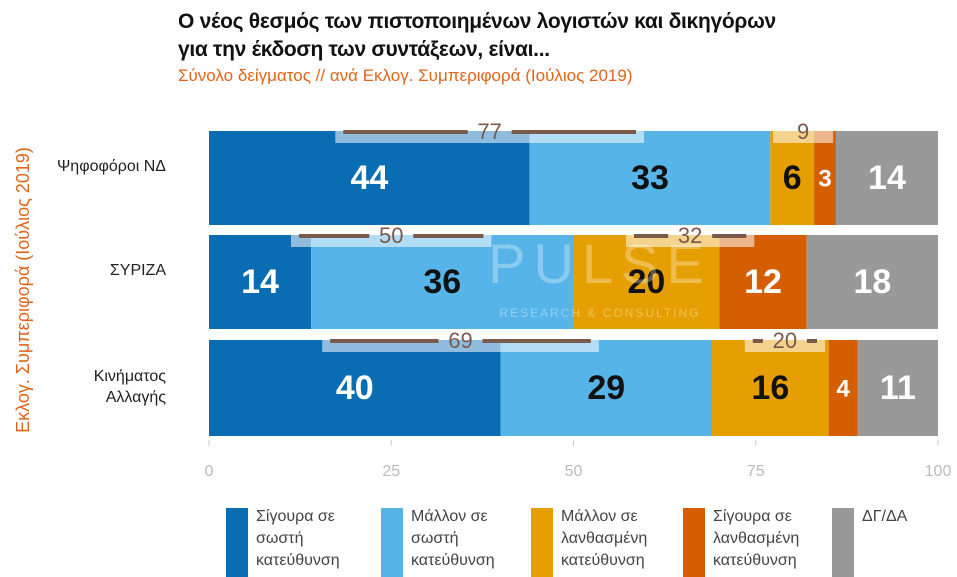 The image size is (957, 577). Describe the element at coordinates (453, 538) in the screenshot. I see `legend-label: Μάλλον σε σωστή κατεύθυνση` at that location.